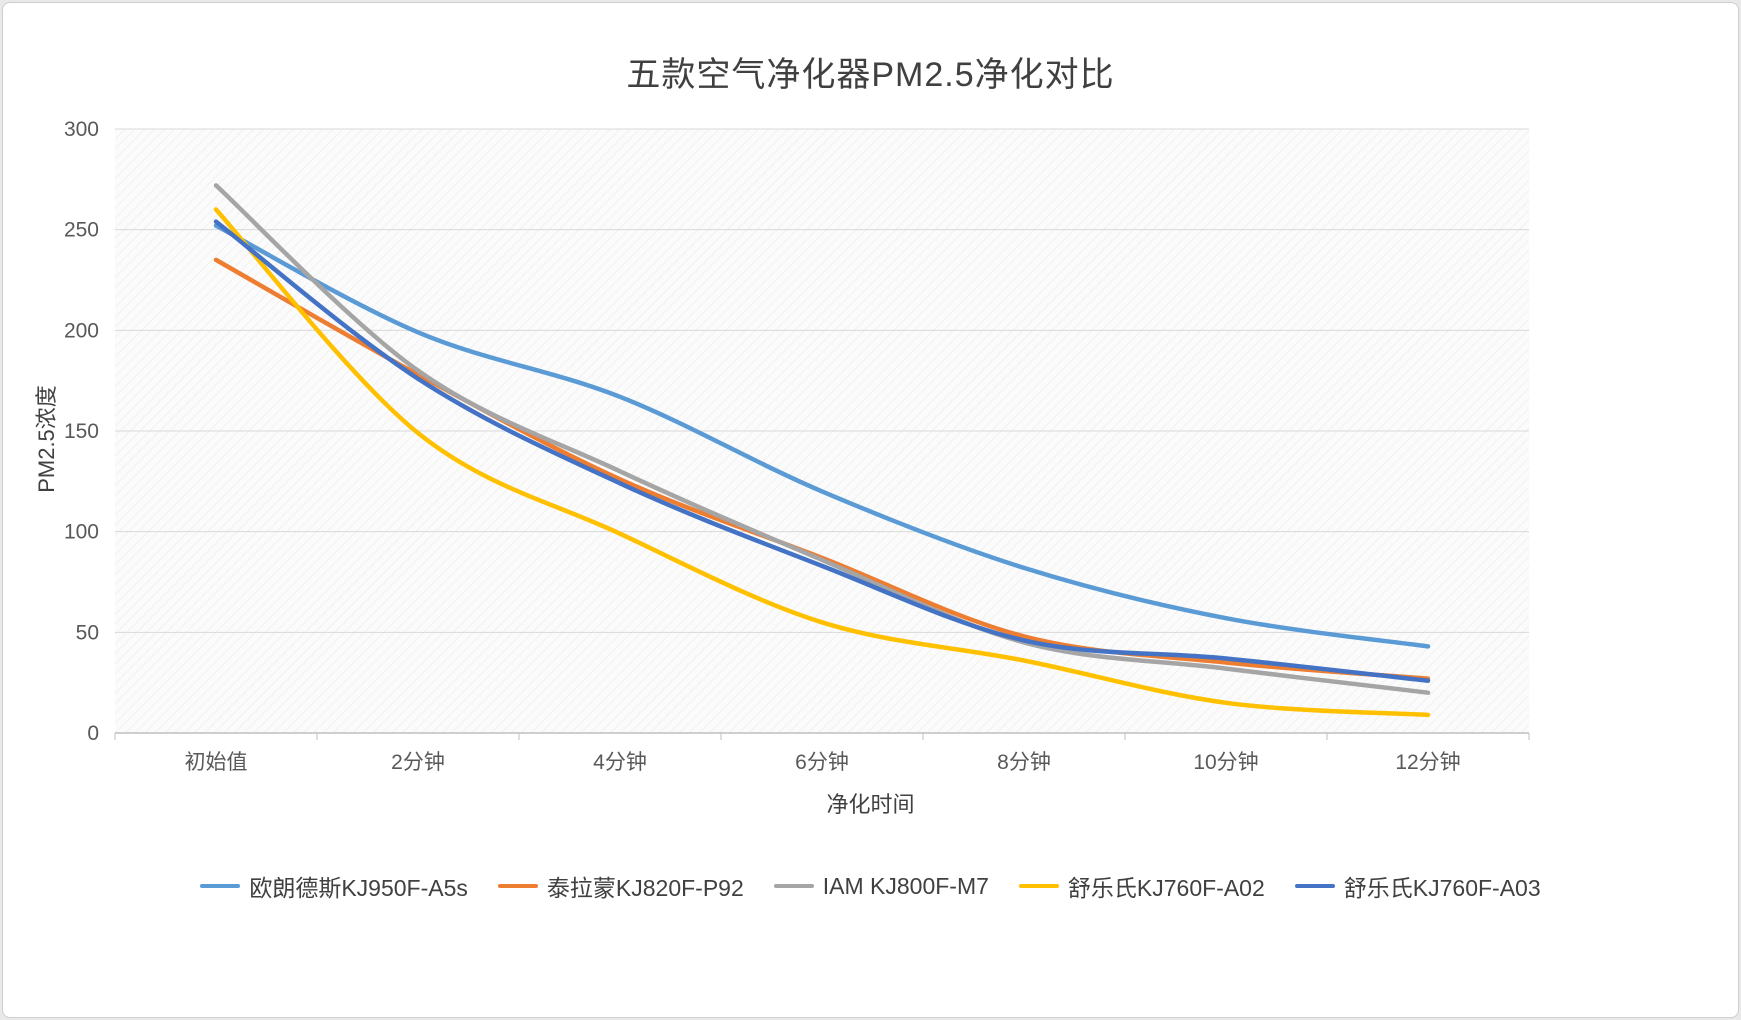 This screenshot has height=1020, width=1741. I want to click on legend-label: 欧朗德斯KJ950F-A5s, so click(358, 888).